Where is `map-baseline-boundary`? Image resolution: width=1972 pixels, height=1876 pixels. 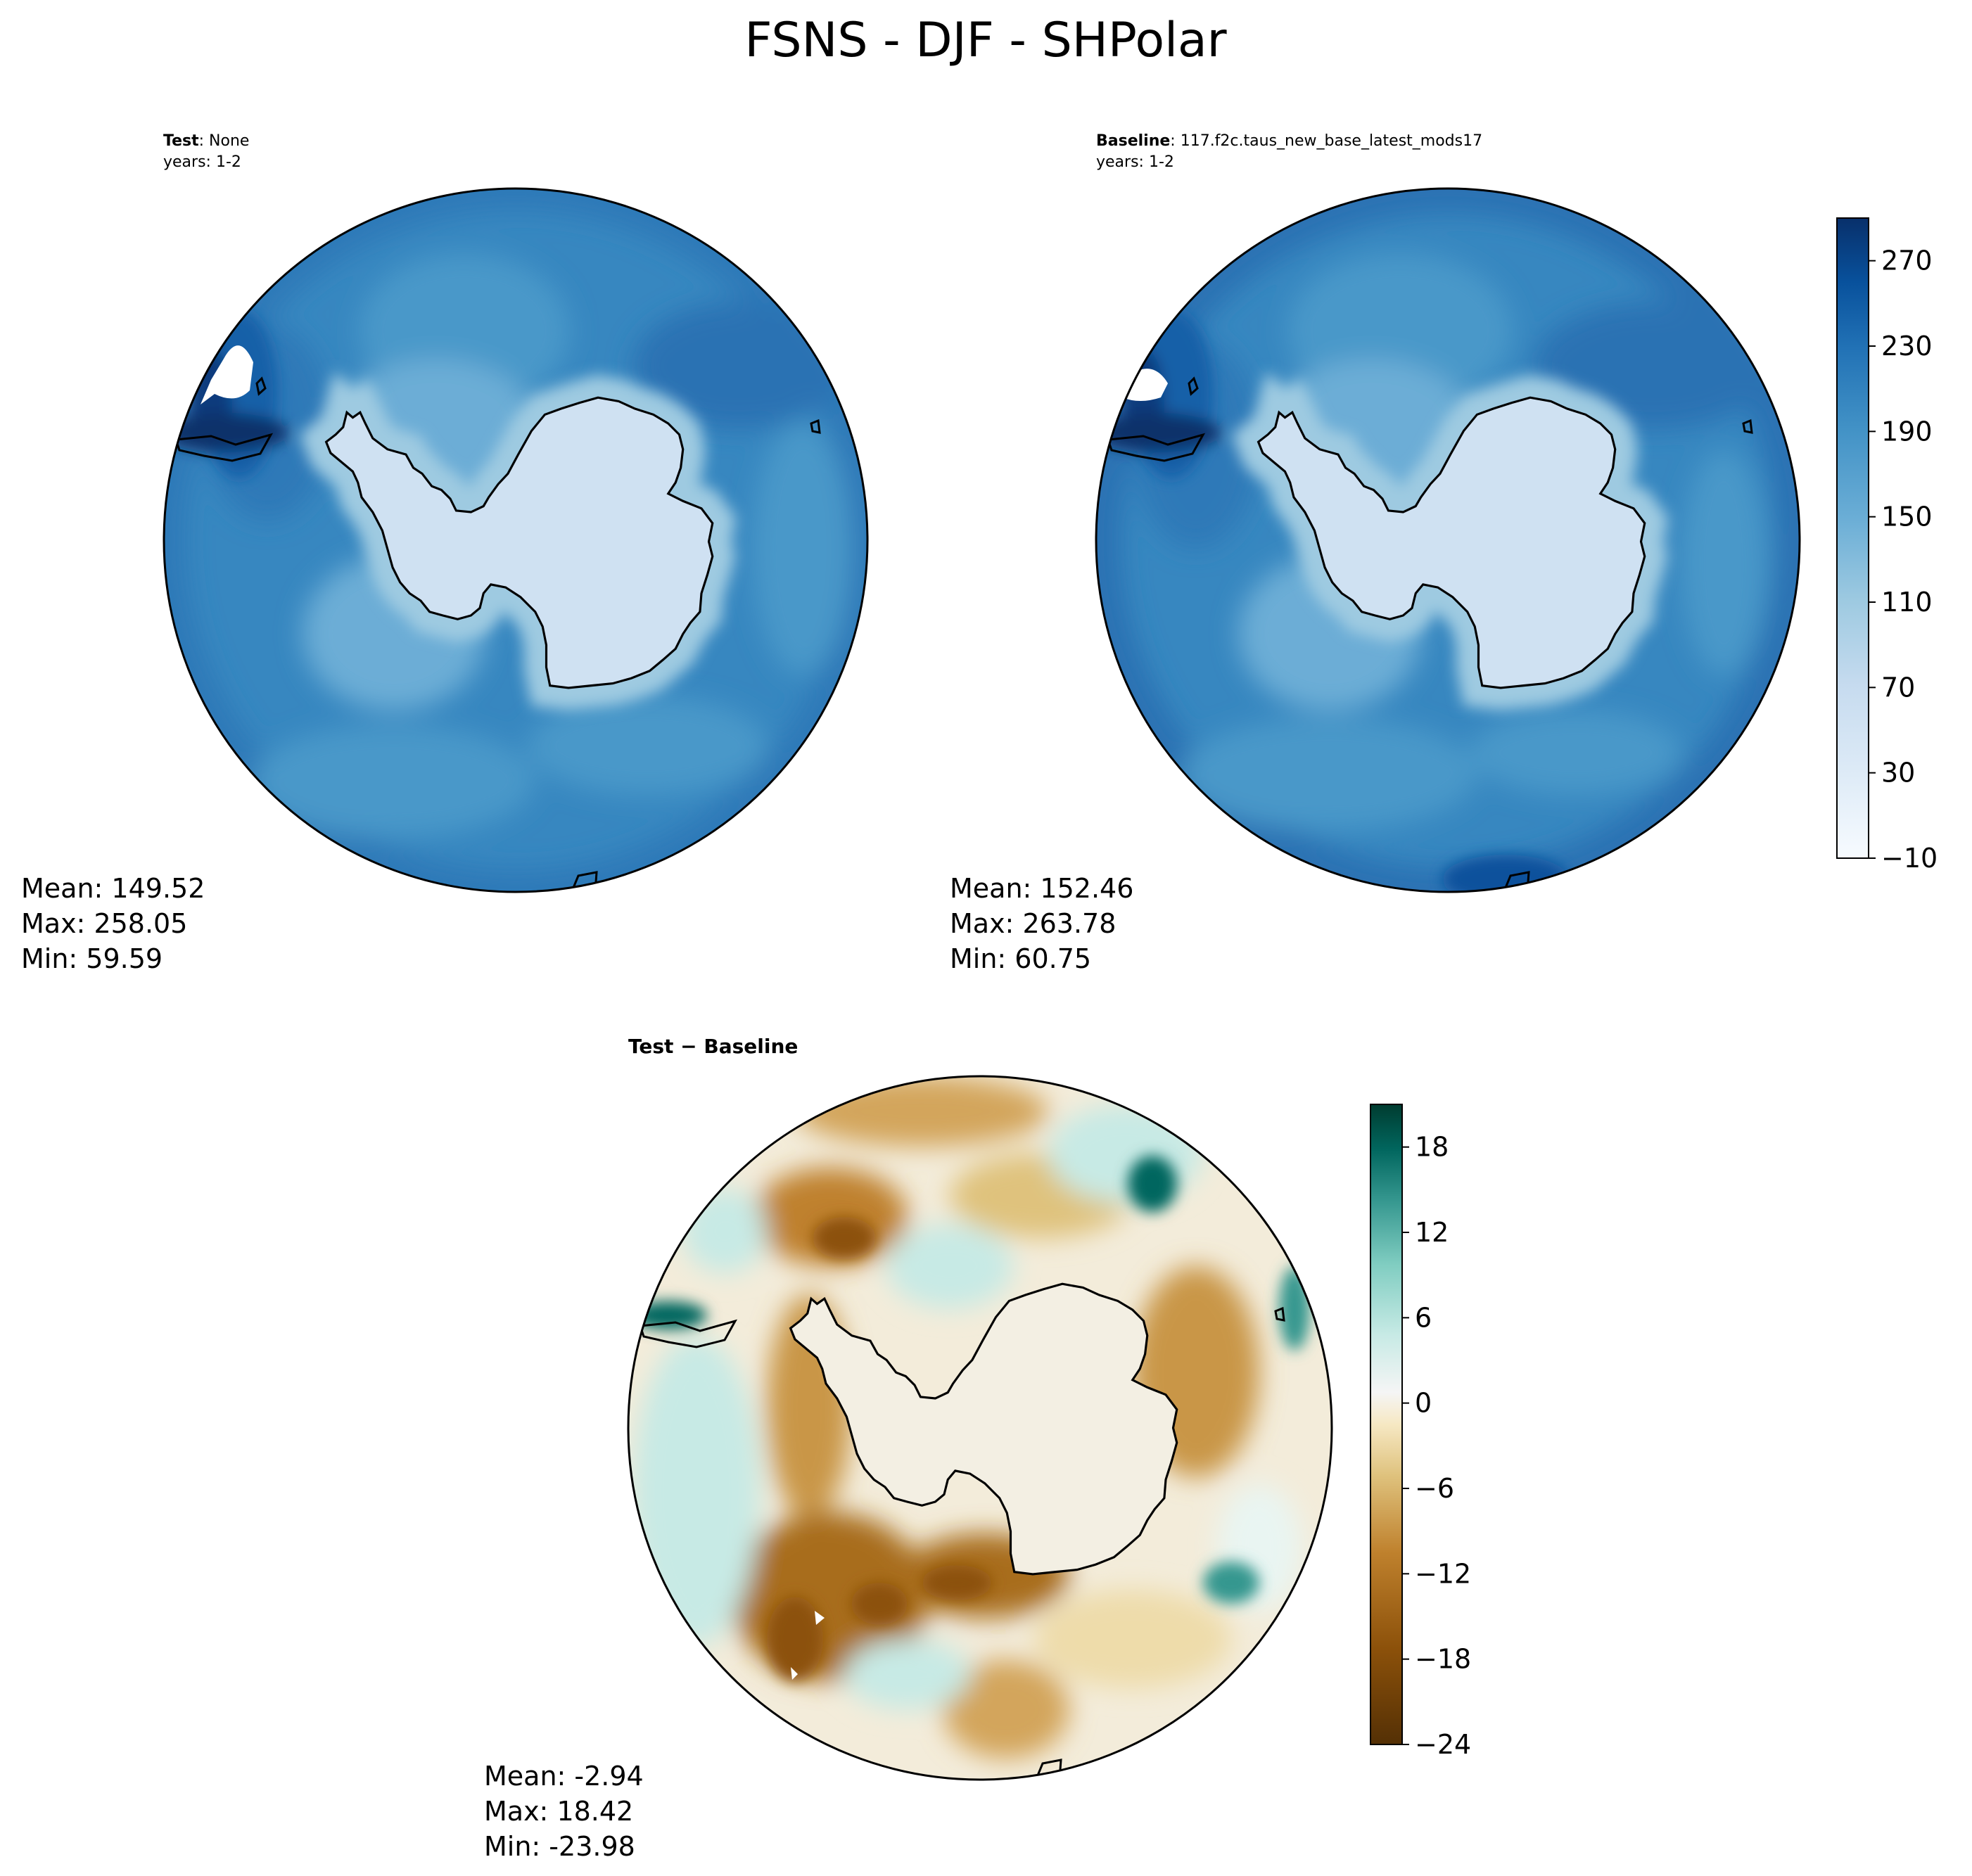
map-baseline-boundary is located at coordinates (1448, 540).